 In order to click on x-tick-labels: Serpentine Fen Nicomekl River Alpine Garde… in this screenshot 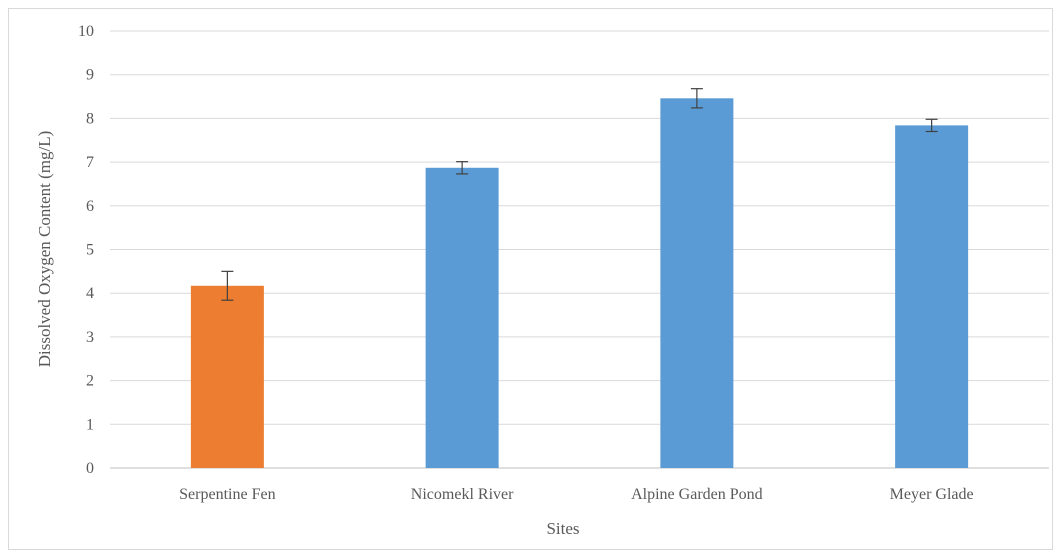, I will do `click(576, 494)`.